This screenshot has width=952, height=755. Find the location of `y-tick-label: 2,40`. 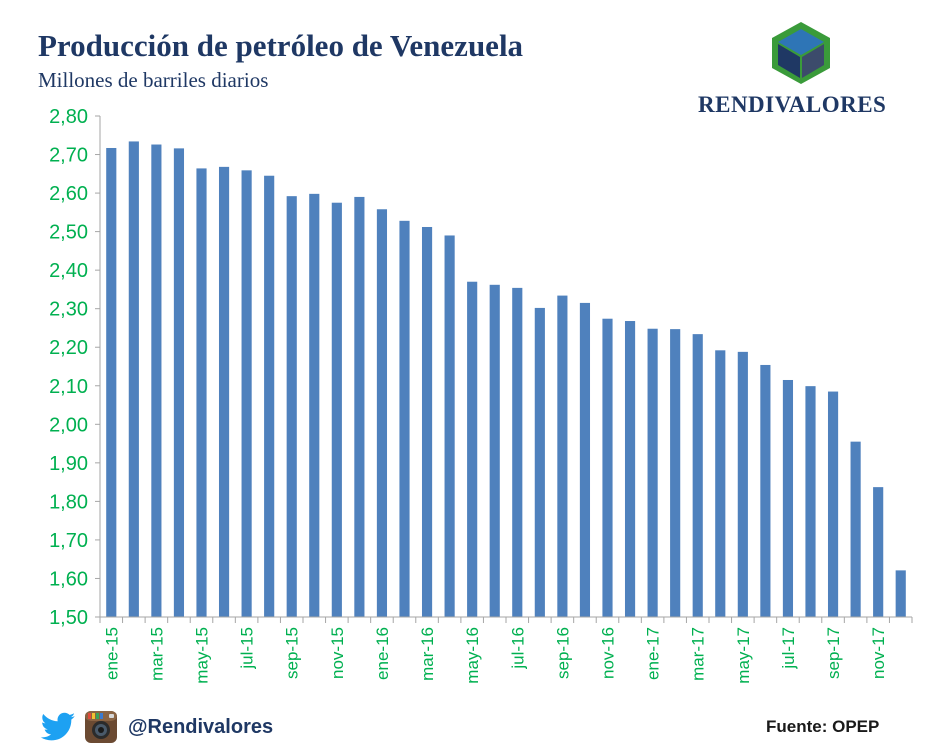

y-tick-label: 2,40 is located at coordinates (68, 271).